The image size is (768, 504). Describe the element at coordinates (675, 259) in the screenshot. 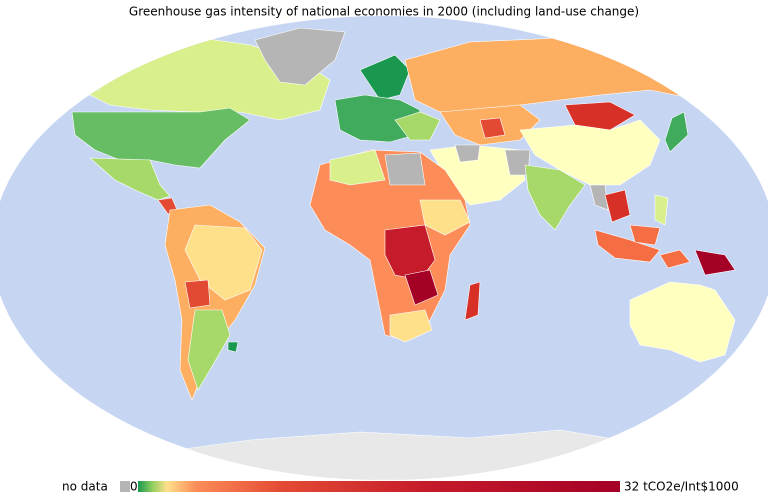

I see `sulawesi` at that location.